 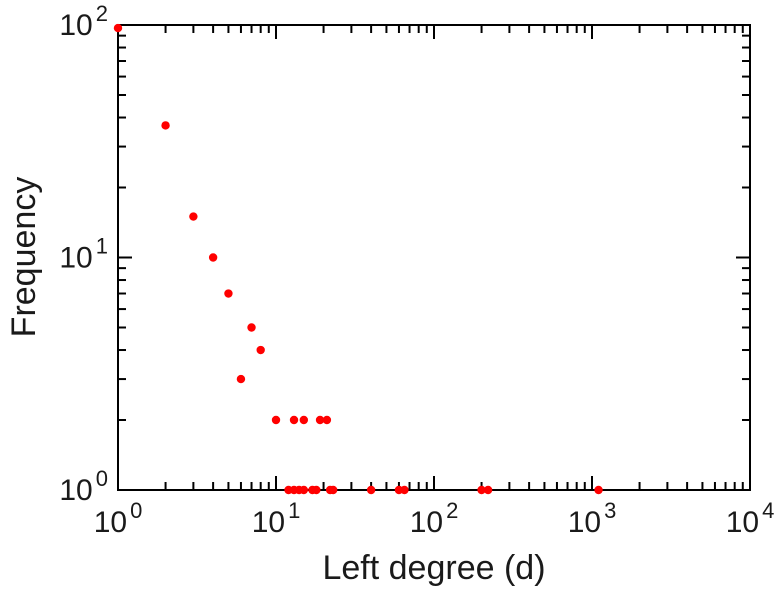 I want to click on x-tick-label: 10 4, so click(x=750, y=518).